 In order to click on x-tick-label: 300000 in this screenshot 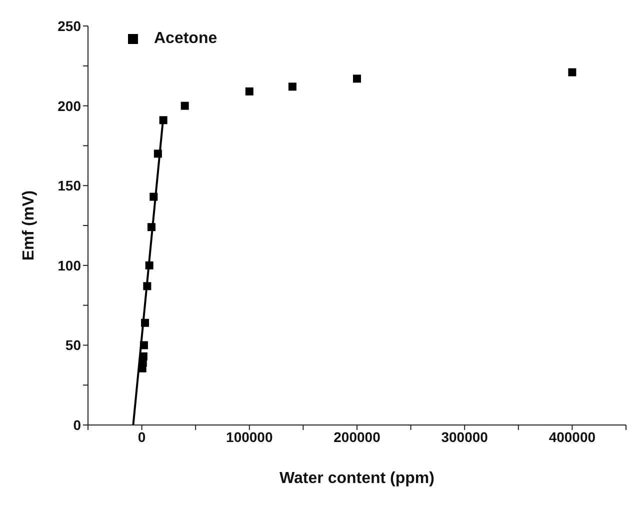, I will do `click(464, 436)`.